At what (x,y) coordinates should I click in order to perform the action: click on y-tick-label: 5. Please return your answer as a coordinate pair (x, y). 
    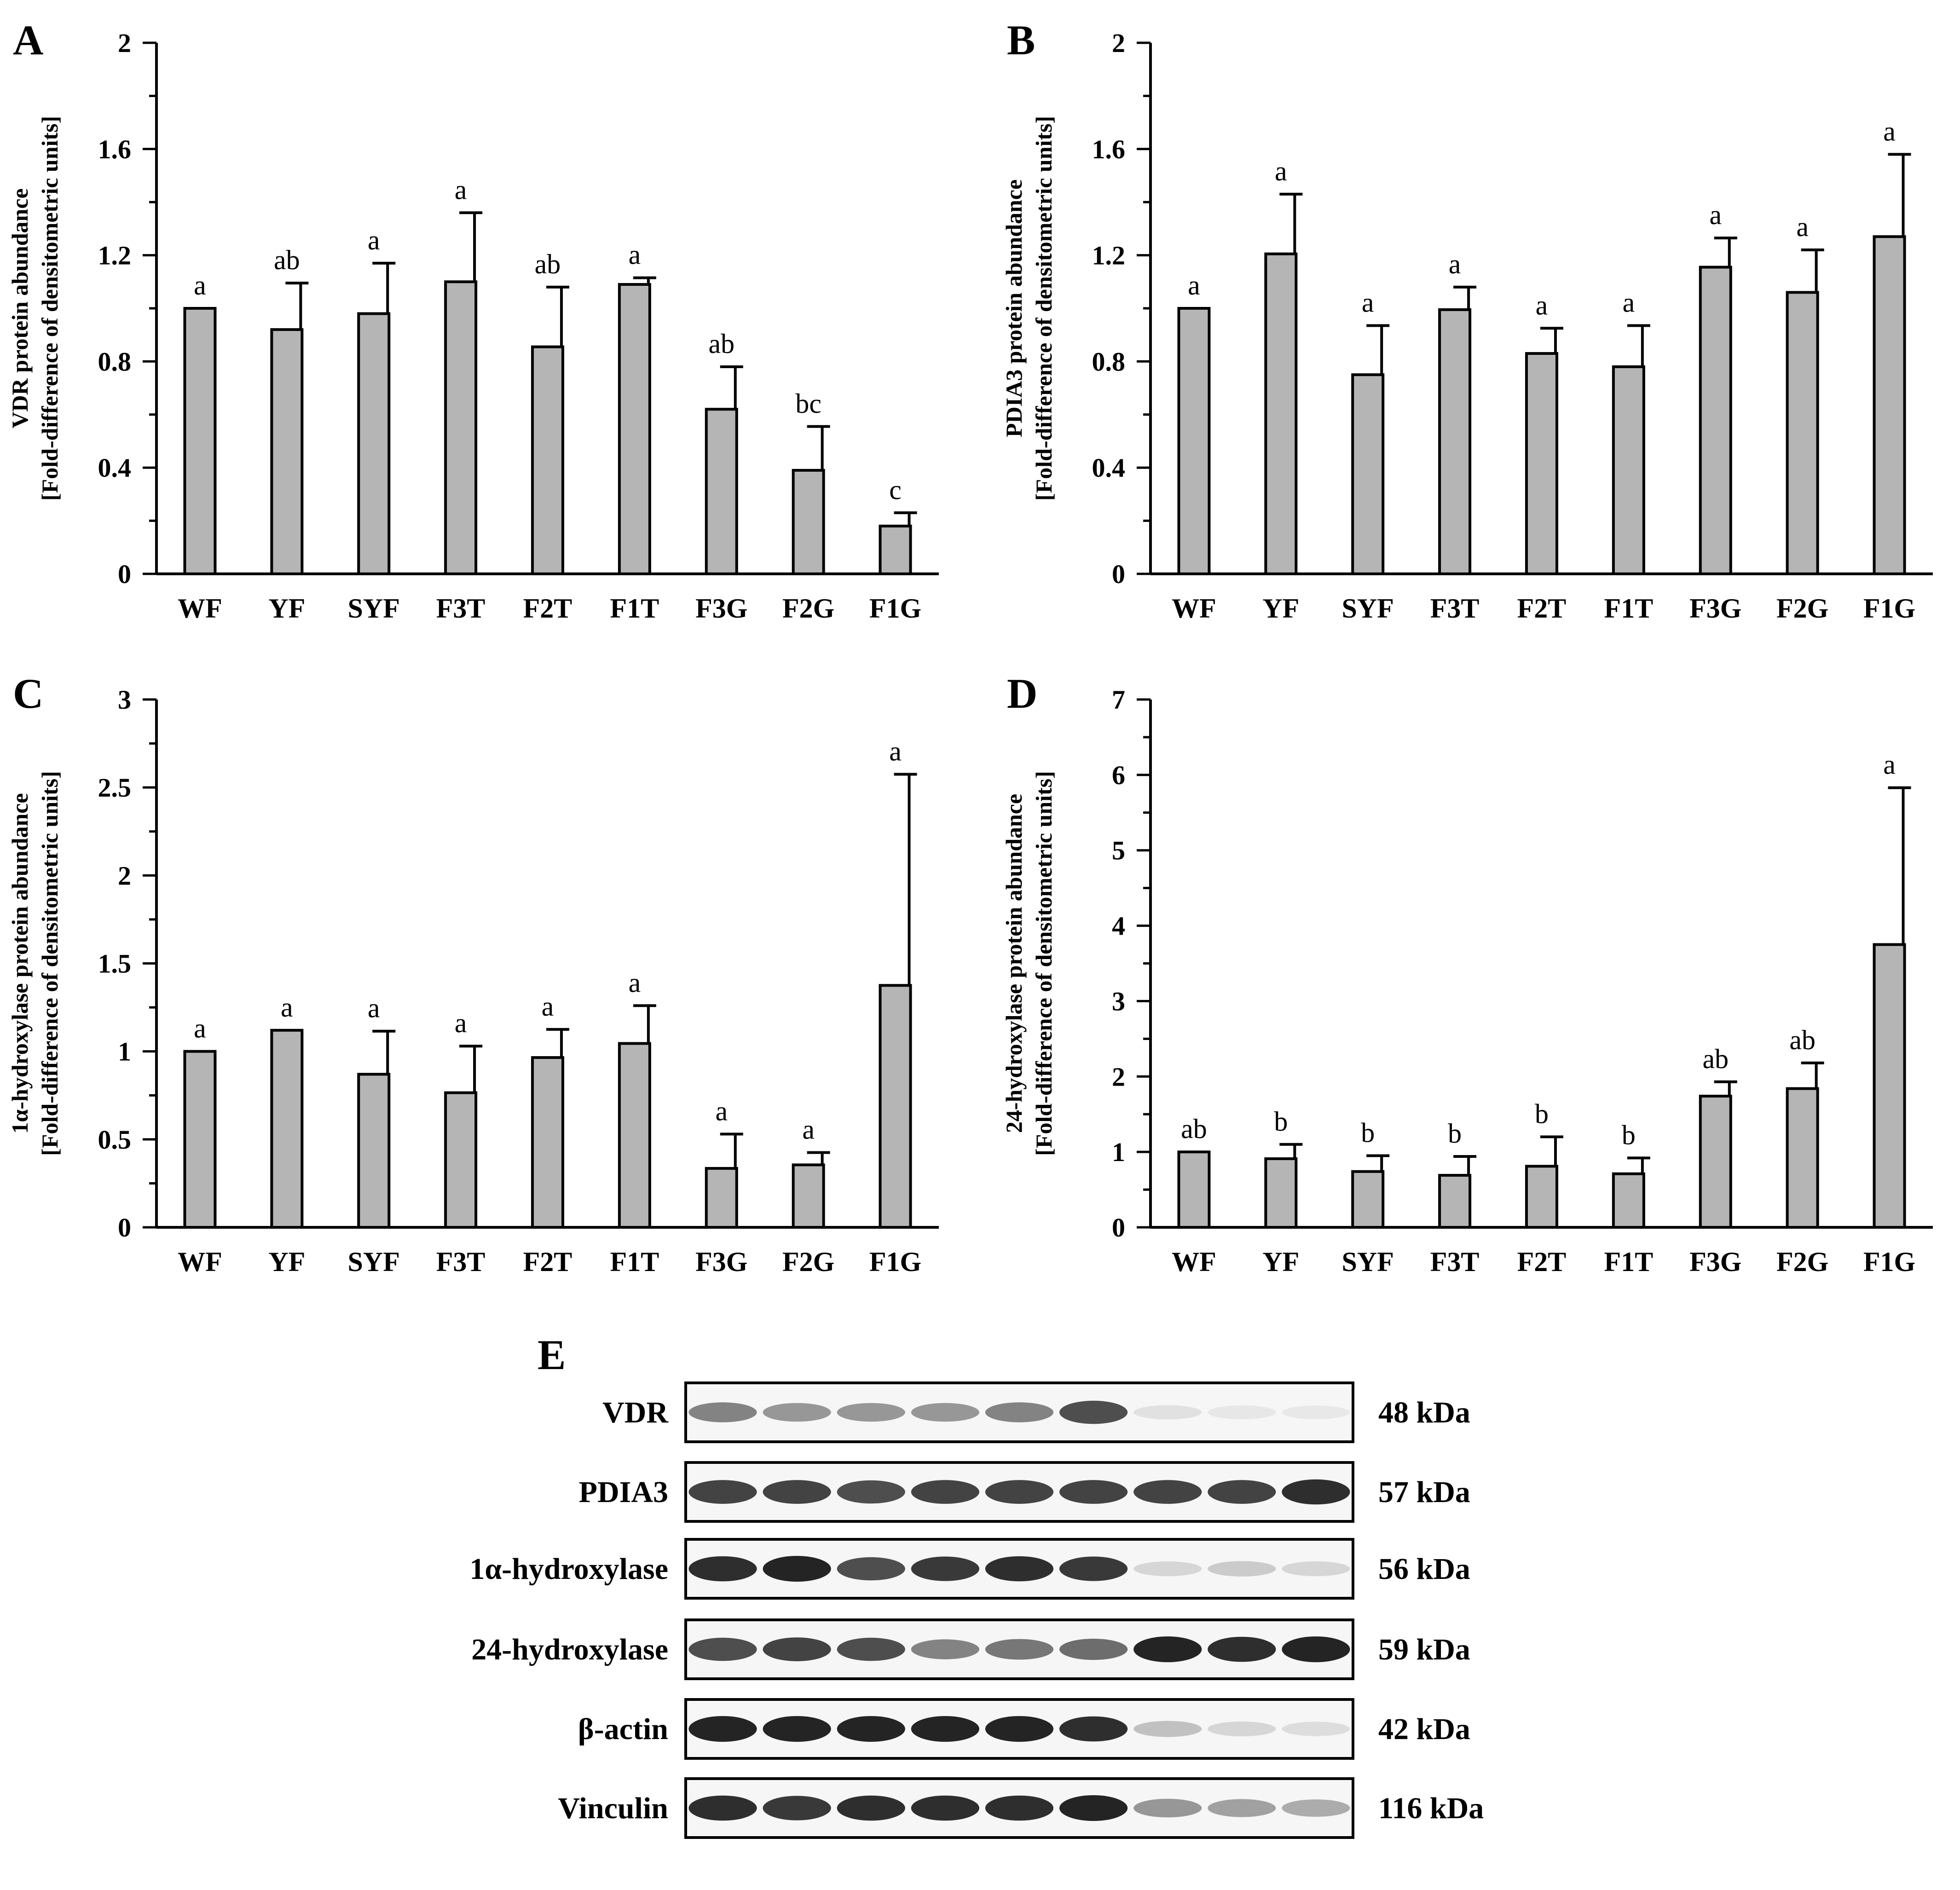
    Looking at the image, I should click on (1118, 851).